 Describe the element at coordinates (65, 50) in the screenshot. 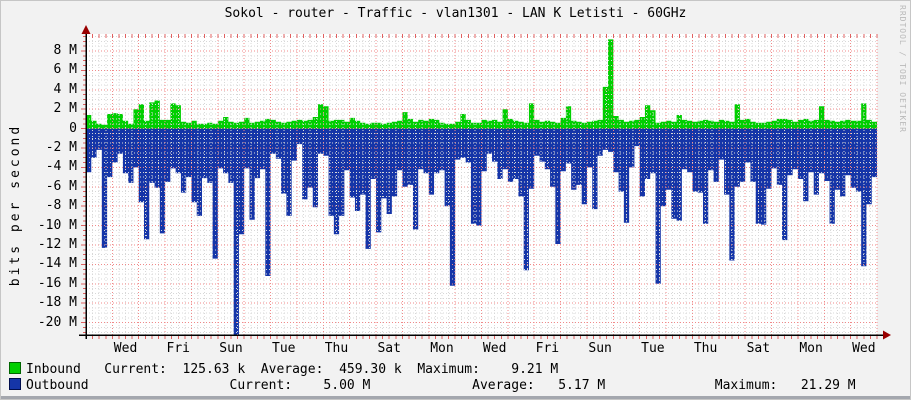

I see `y-tick-label: 8 M` at that location.